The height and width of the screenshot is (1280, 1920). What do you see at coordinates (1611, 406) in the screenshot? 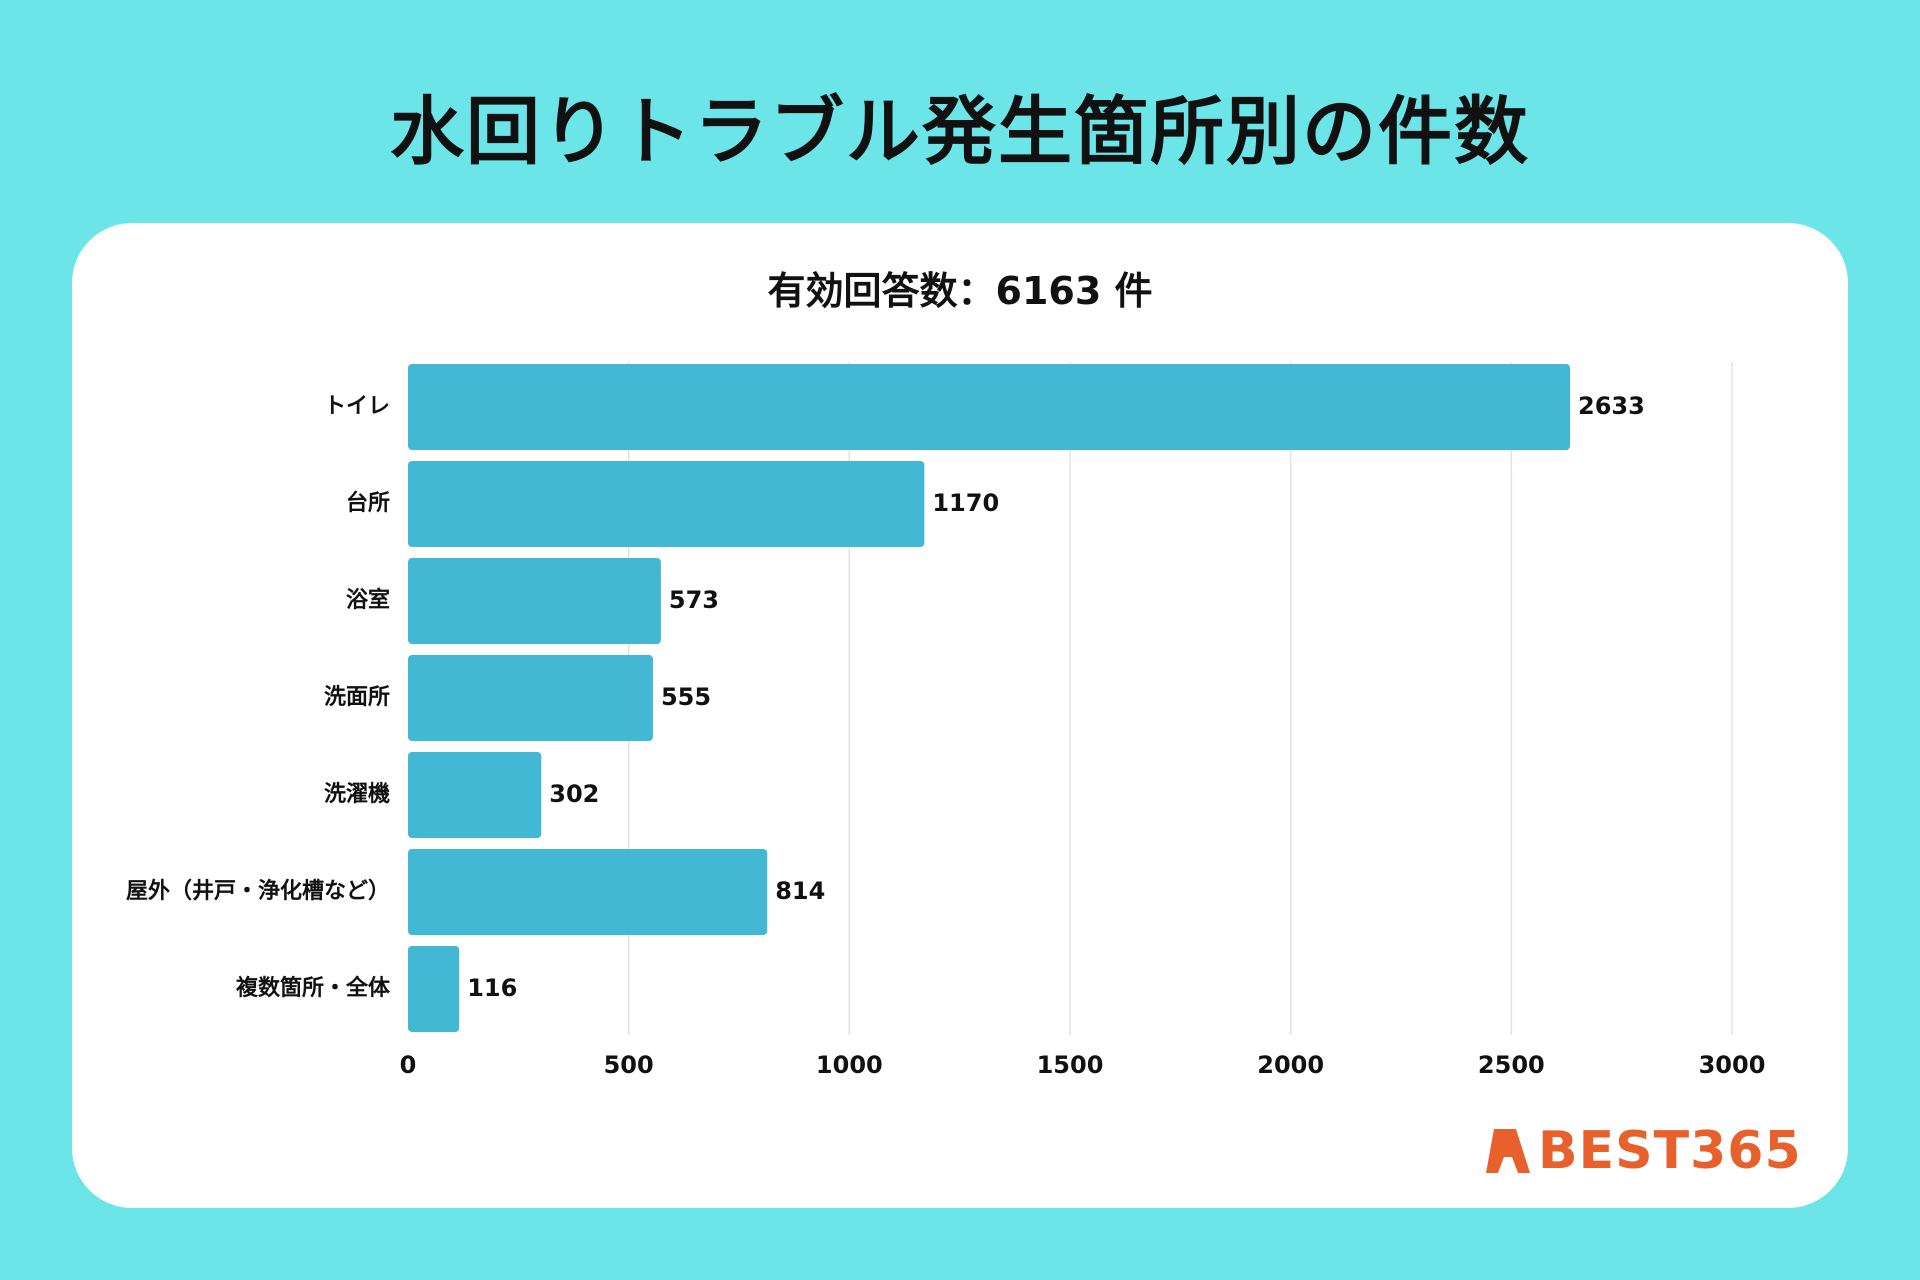
I see `data-label: 2633` at bounding box center [1611, 406].